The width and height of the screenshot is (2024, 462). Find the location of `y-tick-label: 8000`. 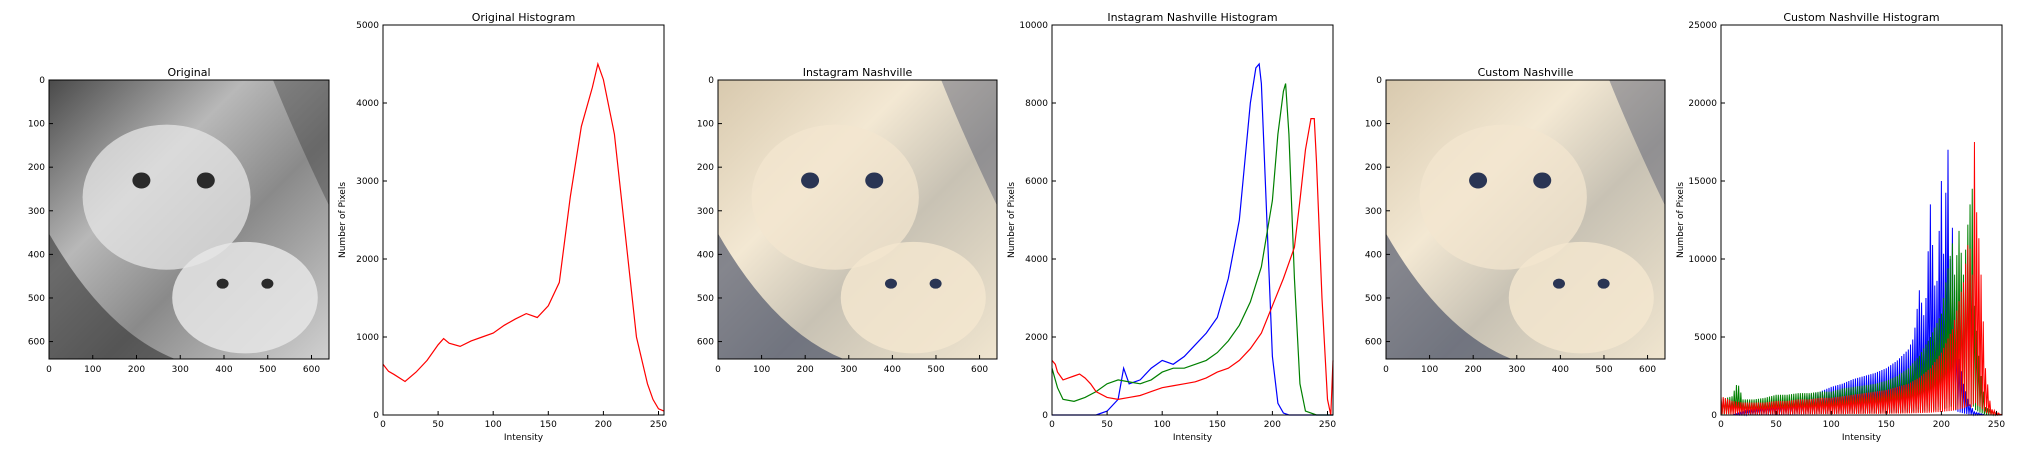

y-tick-label: 8000 is located at coordinates (1036, 104).